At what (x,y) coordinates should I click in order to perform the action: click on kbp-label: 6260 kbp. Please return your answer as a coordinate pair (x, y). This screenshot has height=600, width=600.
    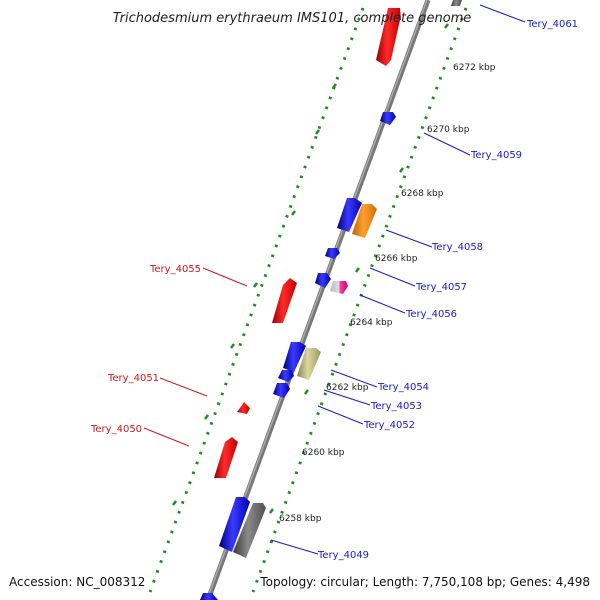
    Looking at the image, I should click on (323, 453).